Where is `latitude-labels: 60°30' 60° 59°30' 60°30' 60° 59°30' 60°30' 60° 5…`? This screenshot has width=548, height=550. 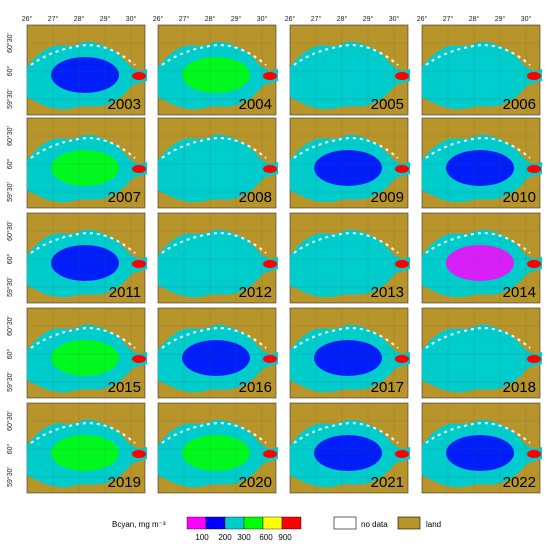
latitude-labels: 60°30' 60° 59°30' 60°30' 60° 59°30' 60°30' 60° 5… is located at coordinates (10, 260).